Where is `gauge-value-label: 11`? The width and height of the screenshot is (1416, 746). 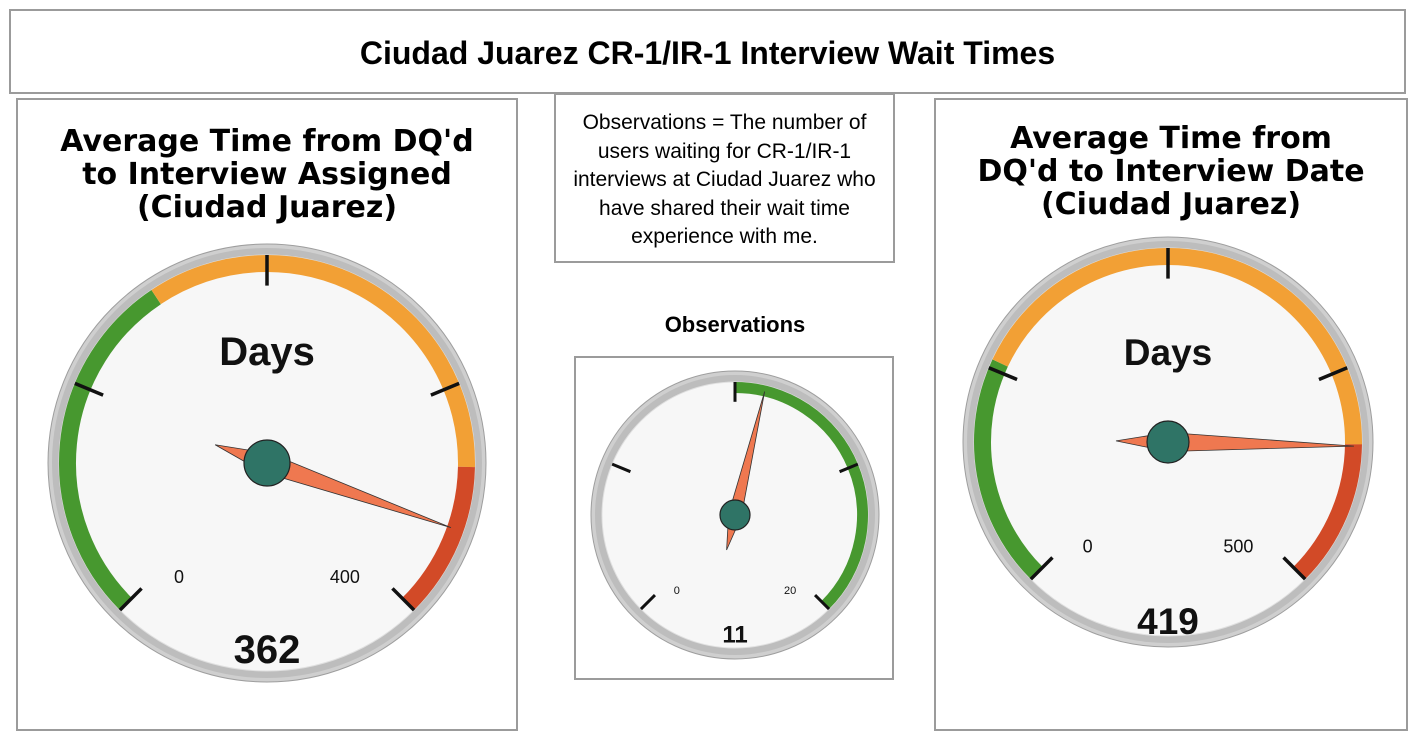
gauge-value-label: 11 is located at coordinates (734, 634).